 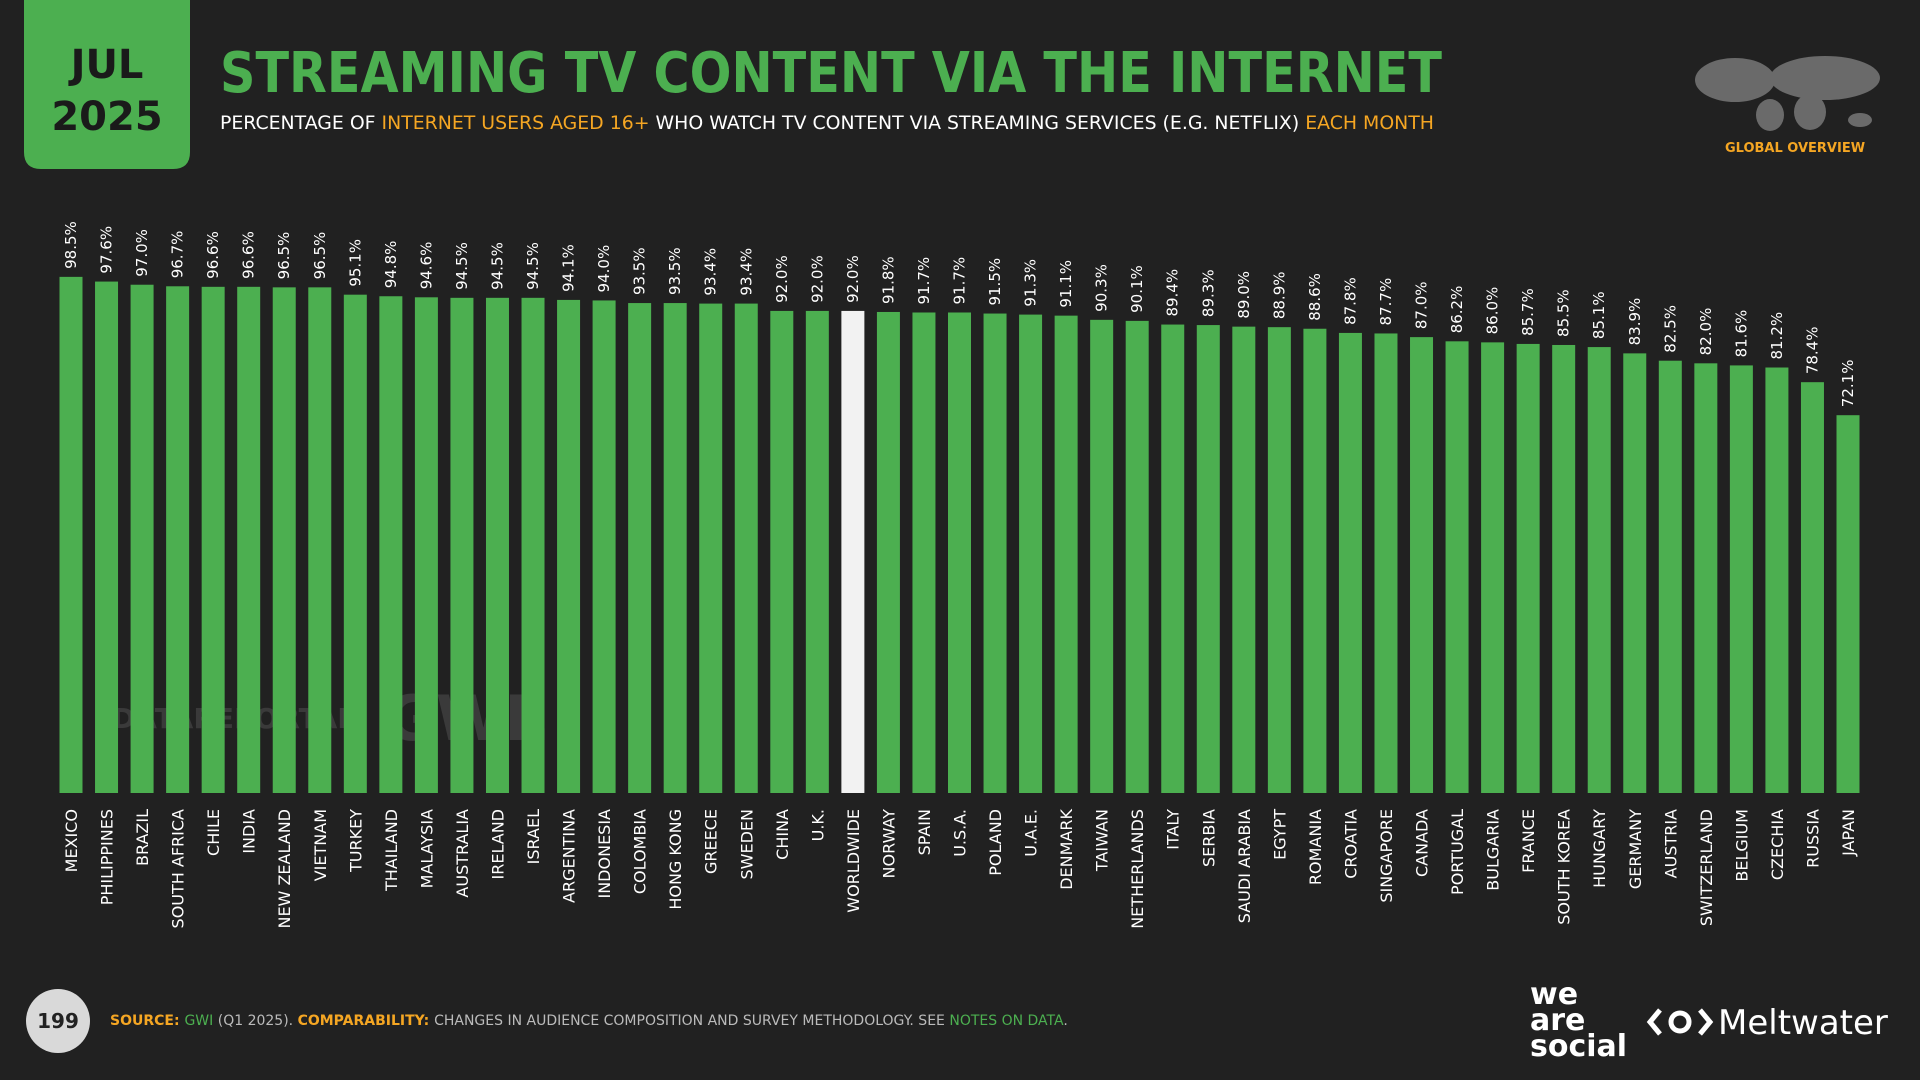 What do you see at coordinates (1006, 1021) in the screenshot?
I see `text-segment: NOTES ON DATA` at bounding box center [1006, 1021].